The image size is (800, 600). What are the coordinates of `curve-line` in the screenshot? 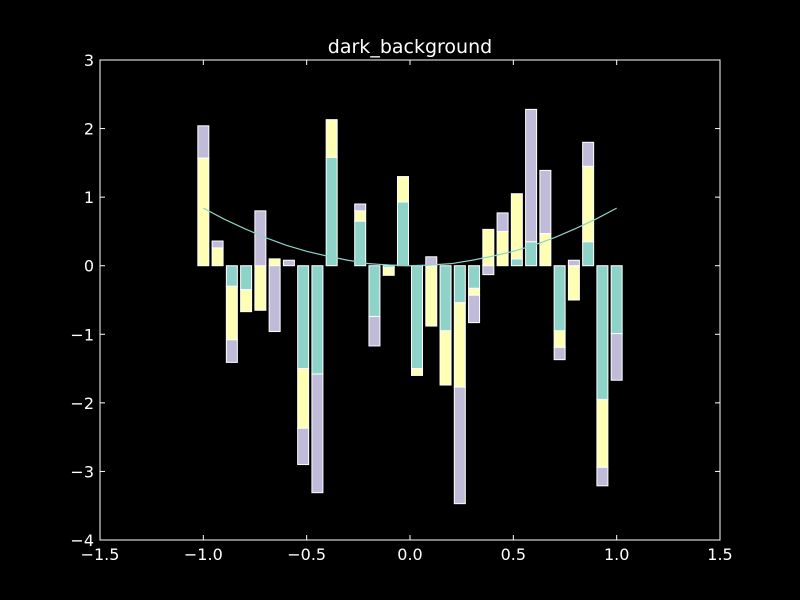 It's located at (410, 237).